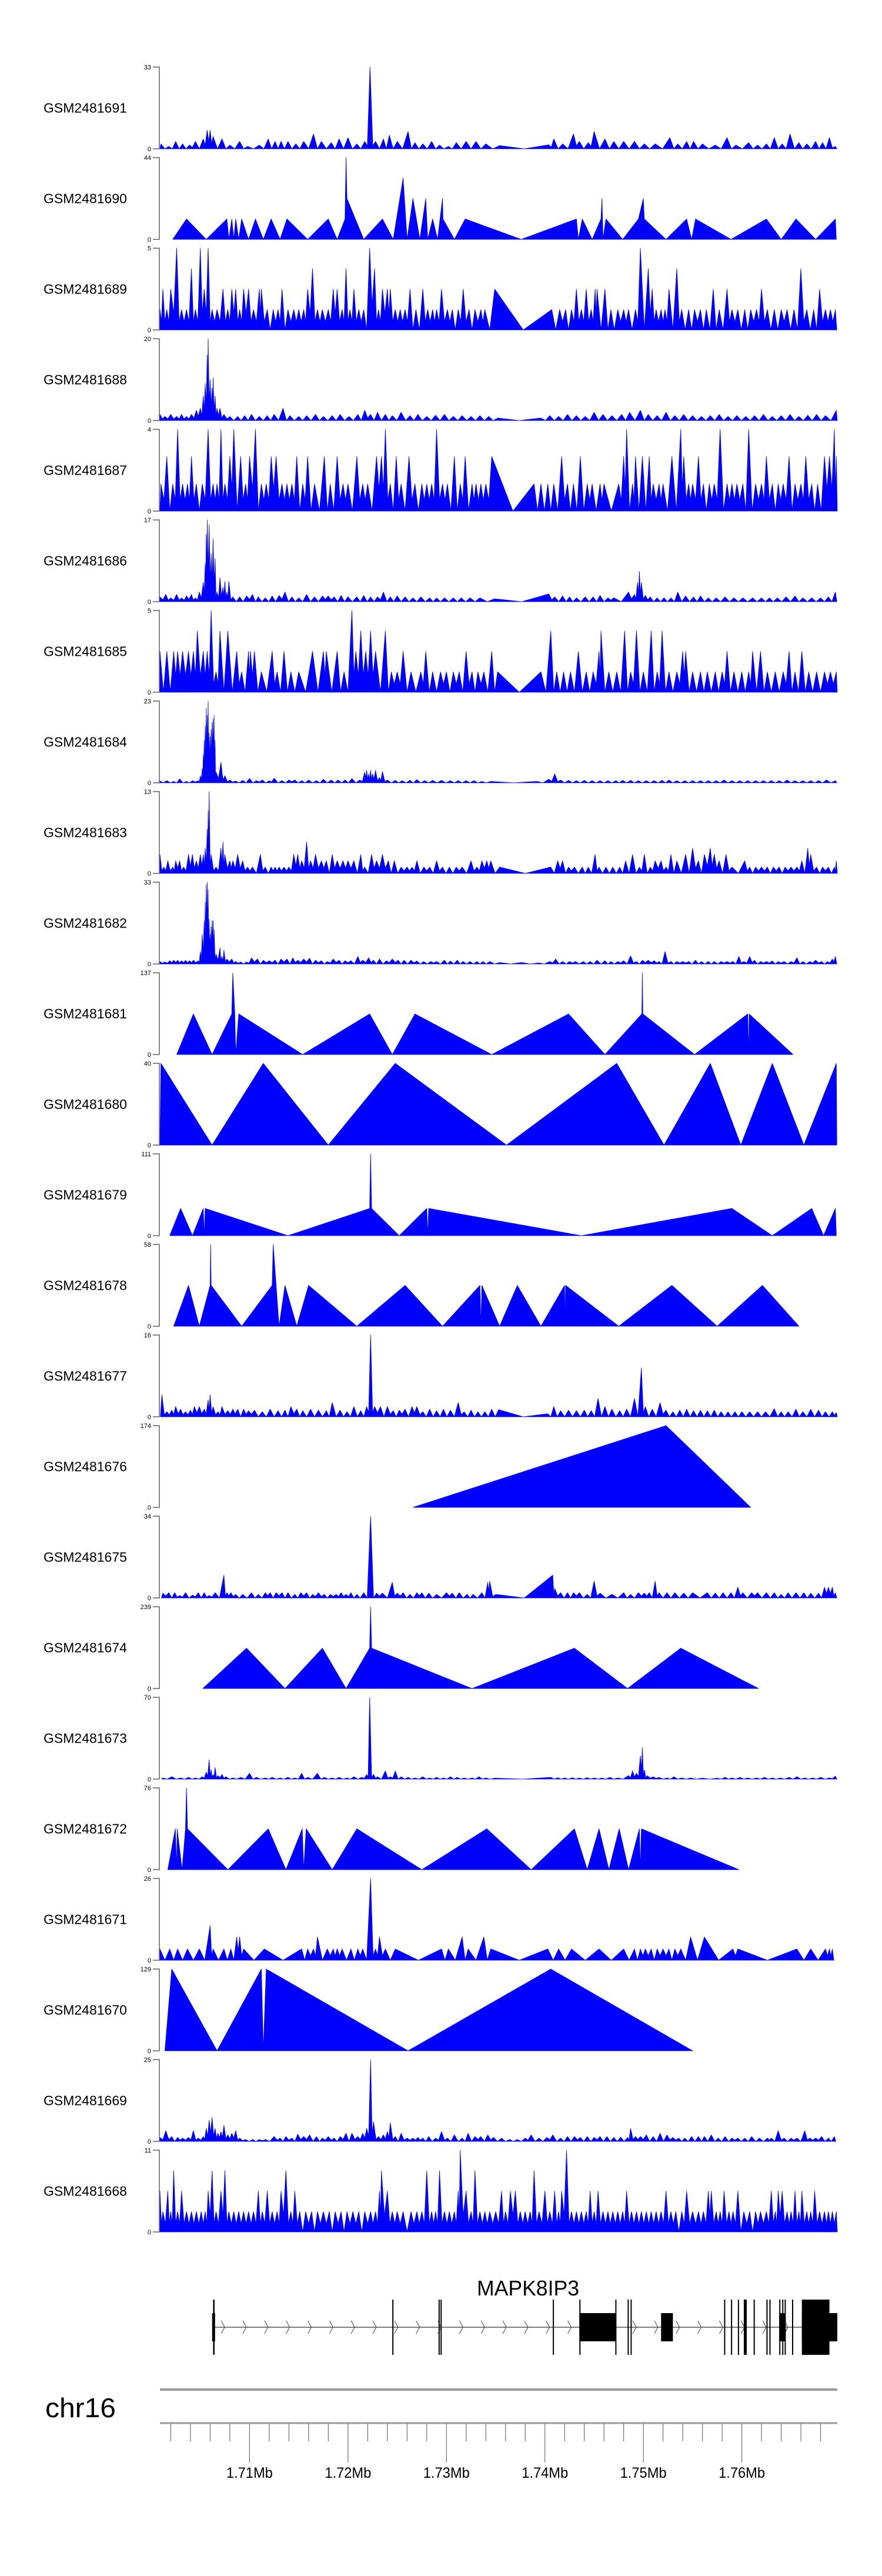  Describe the element at coordinates (85, 1738) in the screenshot. I see `track-label: GSM2481673` at that location.